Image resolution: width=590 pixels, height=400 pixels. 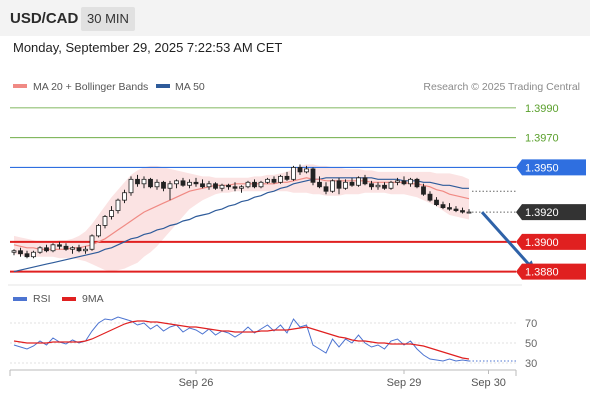 What do you see at coordinates (551, 212) in the screenshot?
I see `level-label-last: 1.3920` at bounding box center [551, 212].